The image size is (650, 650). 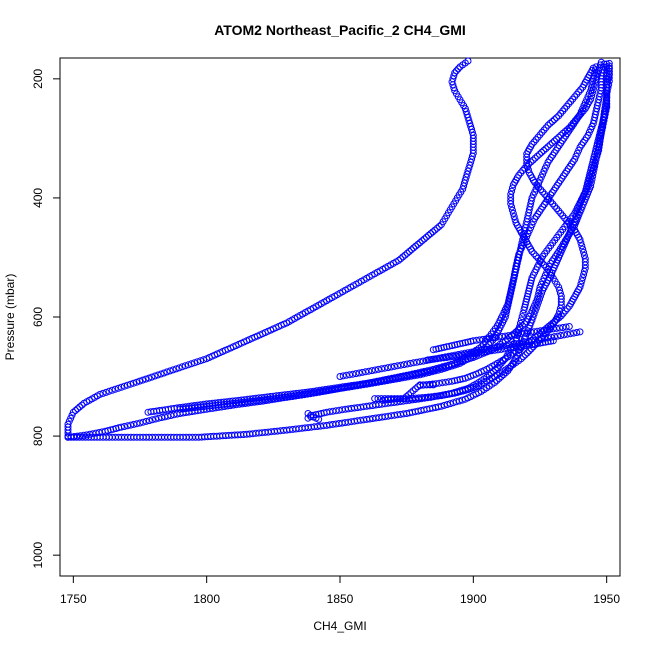 What do you see at coordinates (38, 198) in the screenshot?
I see `y-tick-label: 400` at bounding box center [38, 198].